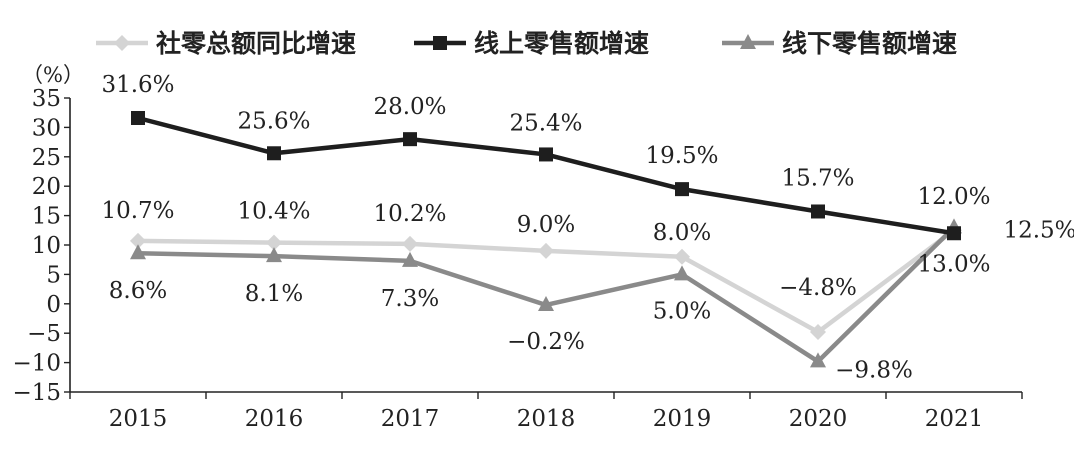  What do you see at coordinates (874, 370) in the screenshot?
I see `data-label: −9.8%` at bounding box center [874, 370].